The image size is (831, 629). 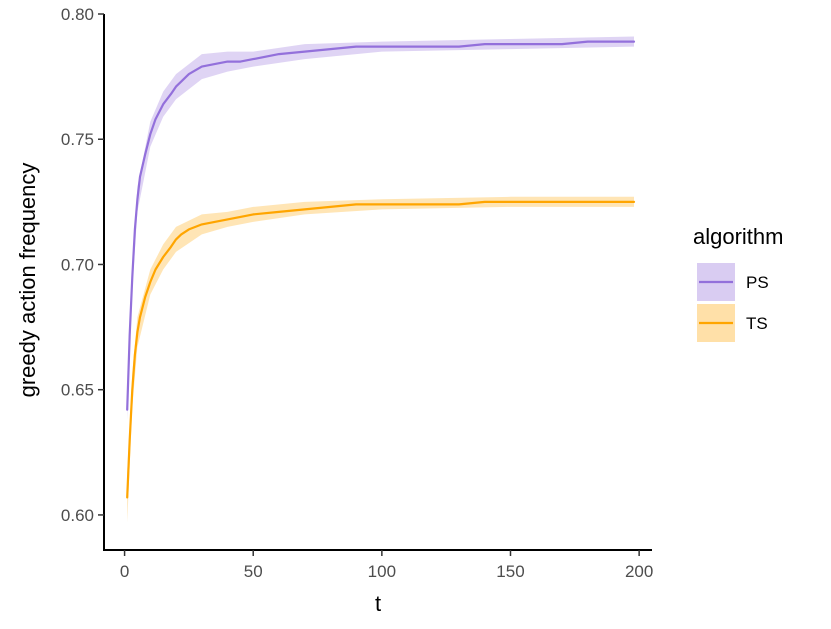 I want to click on y-tick-label: 0.80, so click(x=77, y=14).